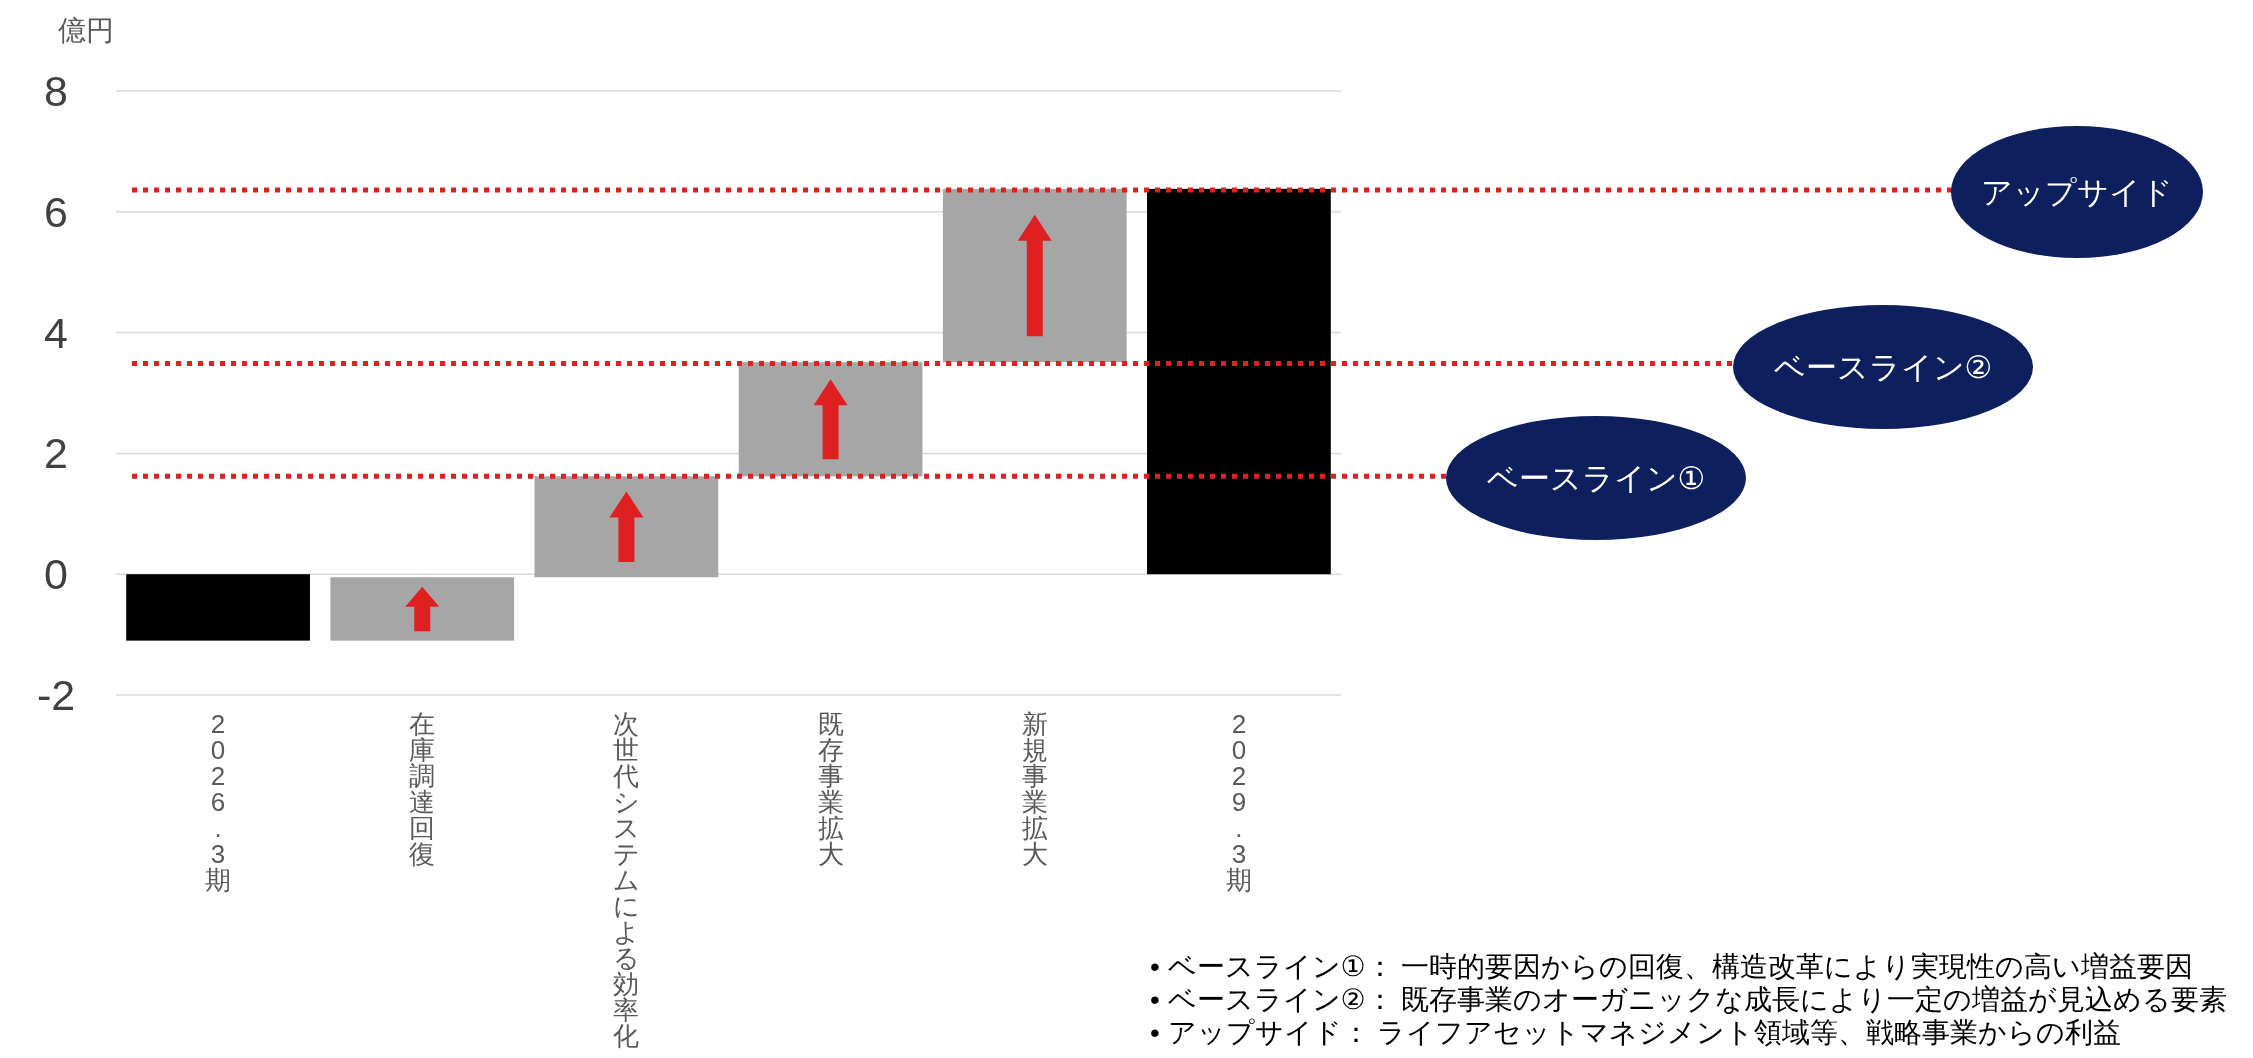 The width and height of the screenshot is (2253, 1058). Describe the element at coordinates (1883, 367) in the screenshot. I see `ref-line-label: ベースライン②` at that location.